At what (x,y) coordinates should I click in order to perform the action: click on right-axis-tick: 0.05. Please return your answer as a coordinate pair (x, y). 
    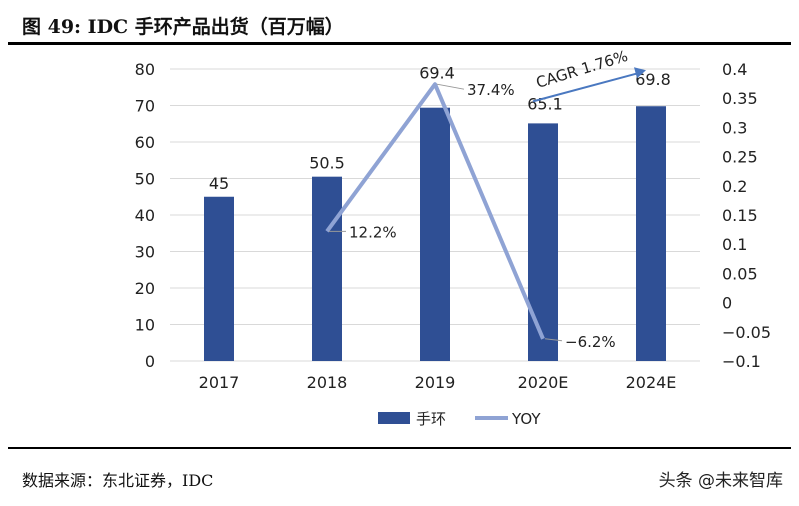
    Looking at the image, I should click on (740, 273).